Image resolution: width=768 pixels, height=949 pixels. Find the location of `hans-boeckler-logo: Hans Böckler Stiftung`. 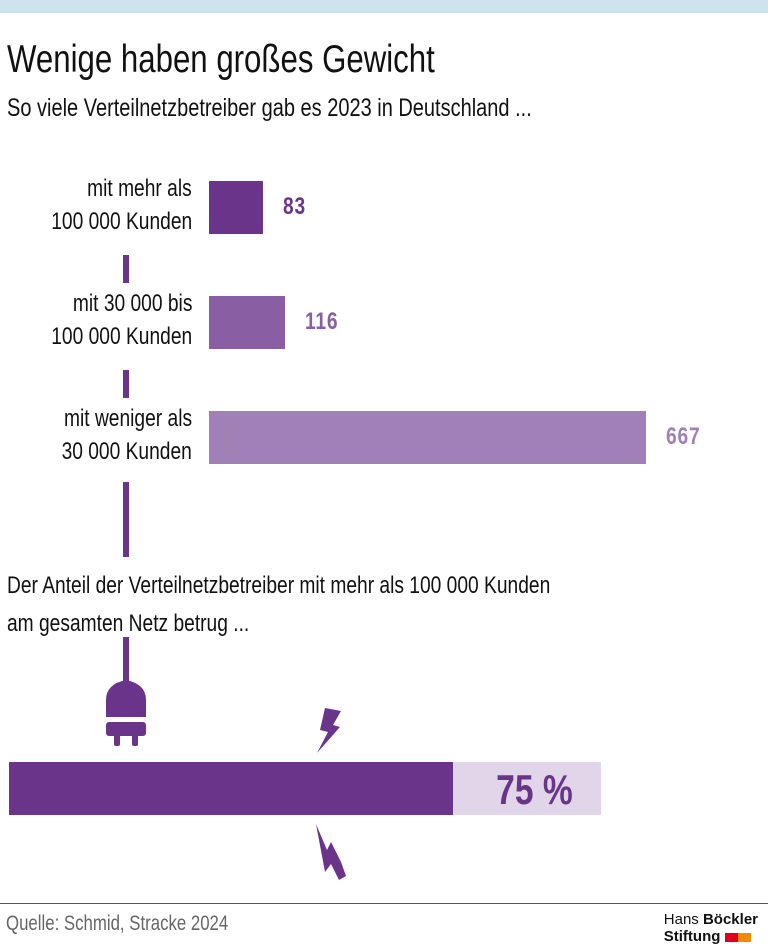

hans-boeckler-logo: Hans Böckler Stiftung is located at coordinates (710, 928).